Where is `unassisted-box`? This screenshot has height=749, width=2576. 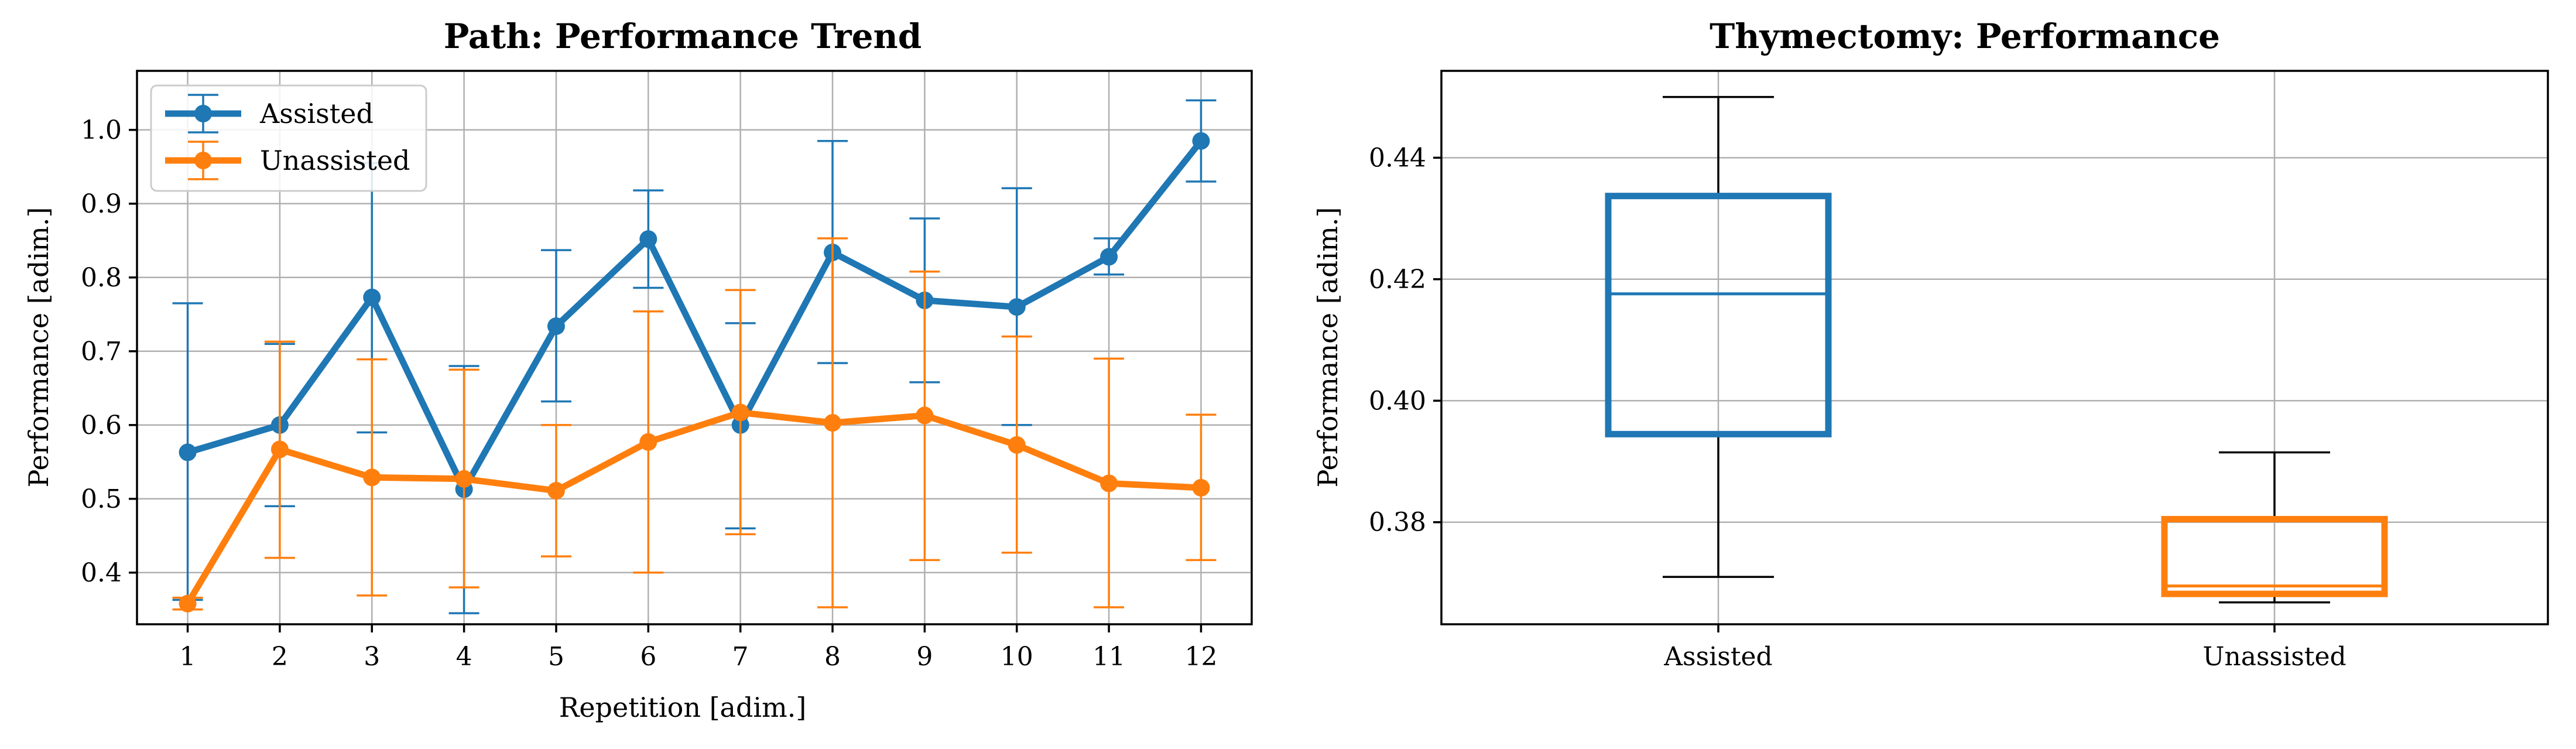 unassisted-box is located at coordinates (2274, 556).